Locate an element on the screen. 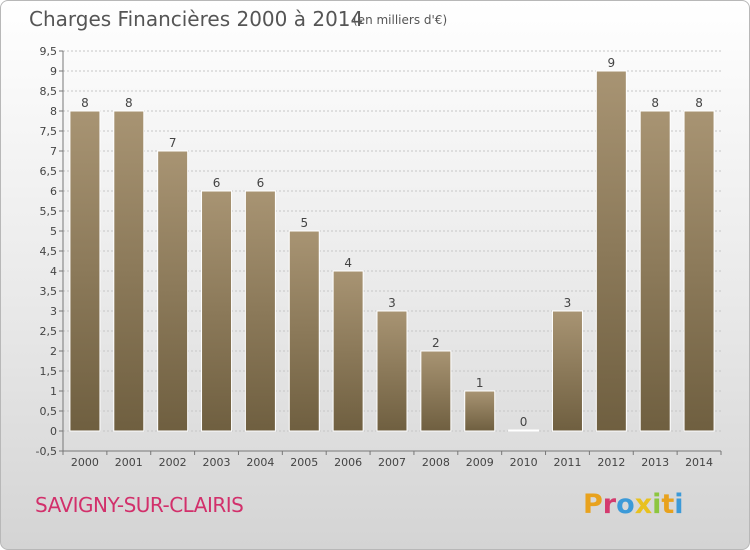 Image resolution: width=750 pixels, height=550 pixels. logo-letter: o is located at coordinates (625, 504).